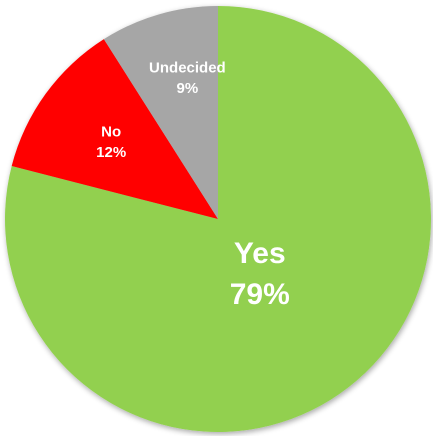 The width and height of the screenshot is (433, 436). Describe the element at coordinates (111, 152) in the screenshot. I see `pie-label-no-value: 12%` at that location.